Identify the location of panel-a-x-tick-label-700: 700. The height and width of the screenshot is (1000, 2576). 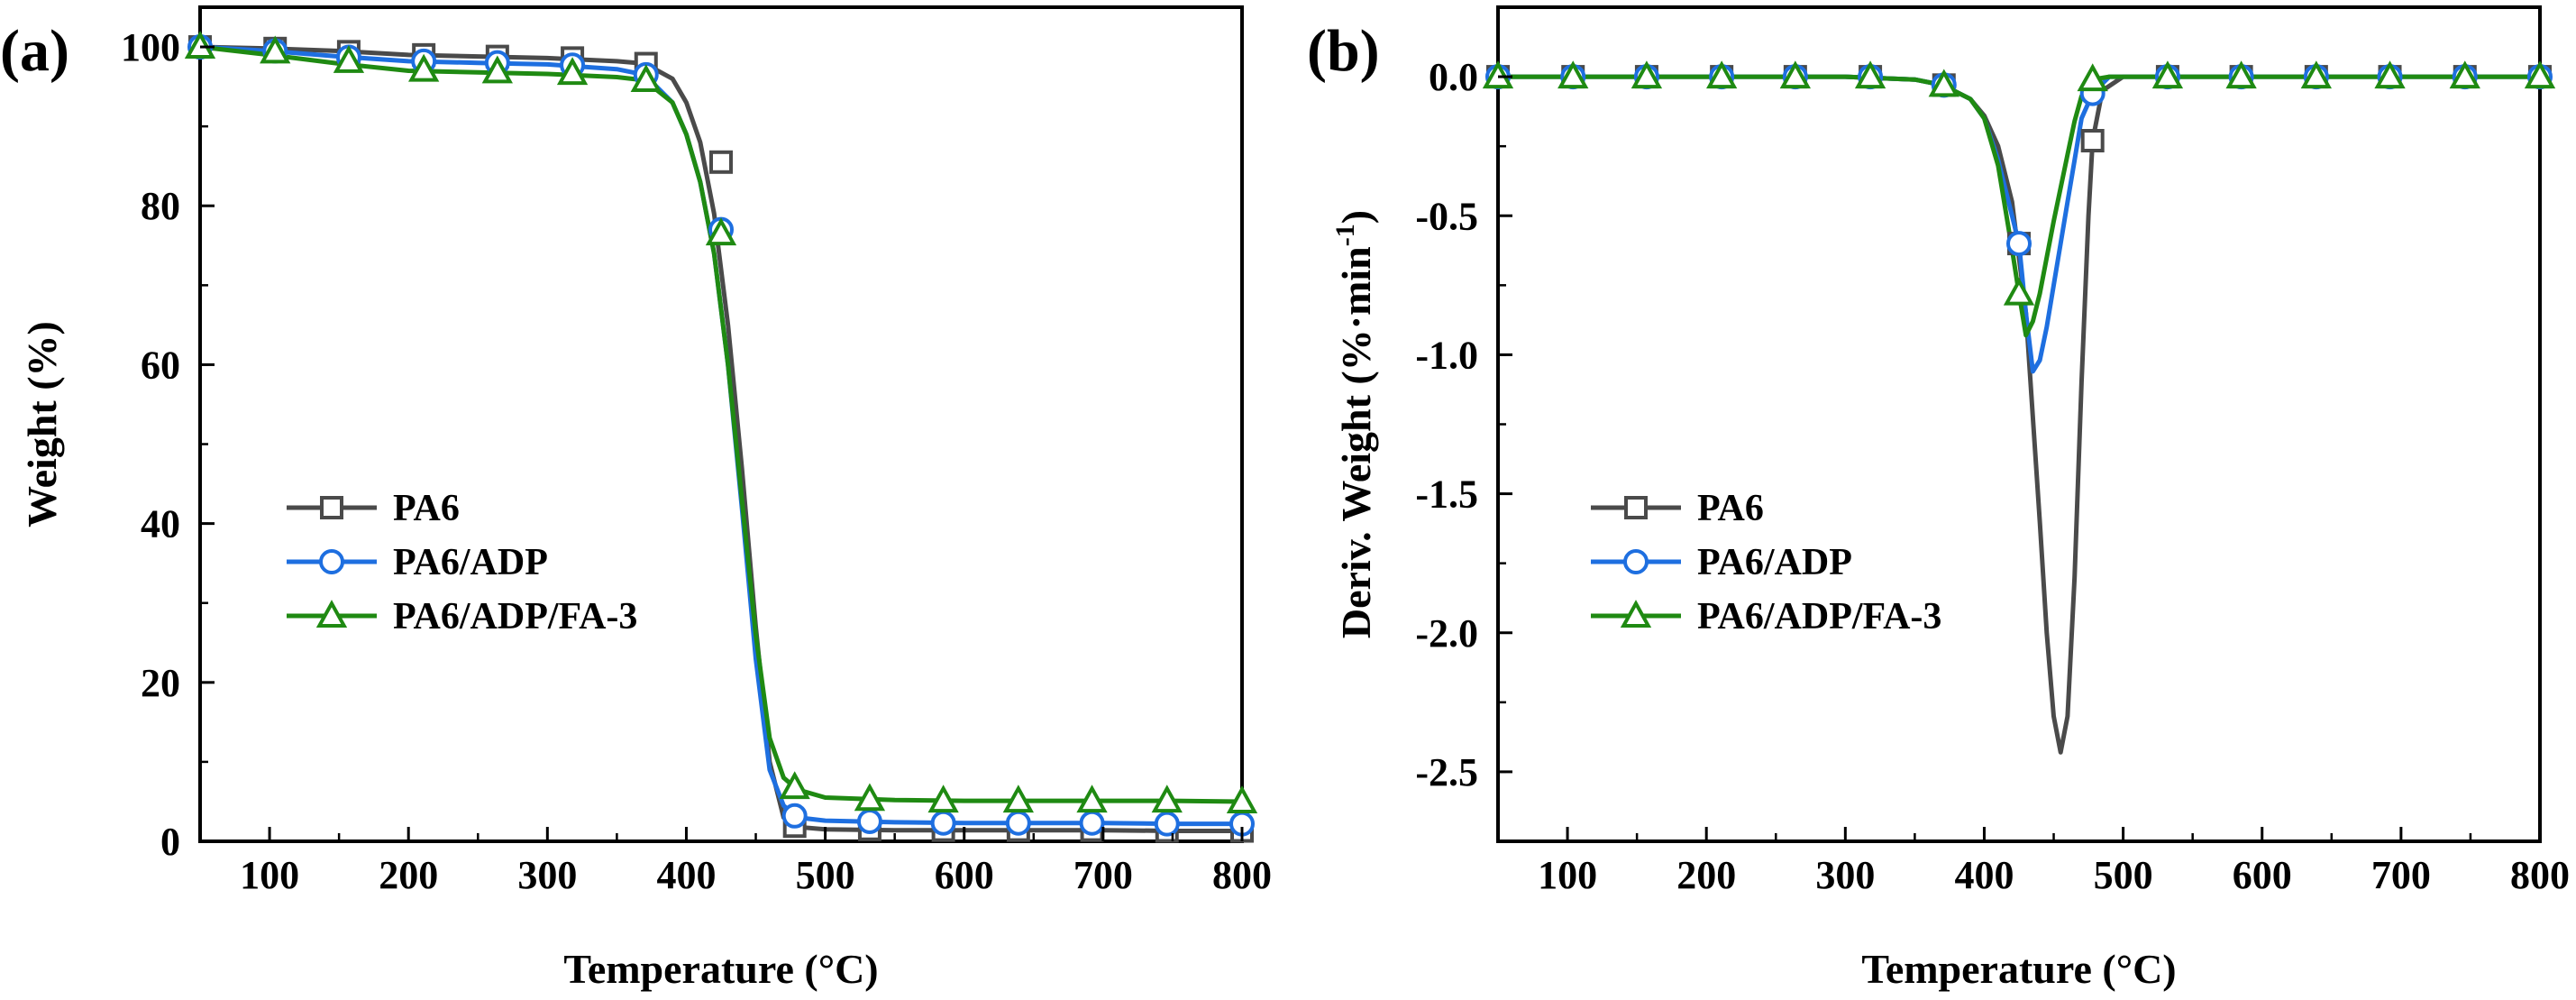
(1103, 875).